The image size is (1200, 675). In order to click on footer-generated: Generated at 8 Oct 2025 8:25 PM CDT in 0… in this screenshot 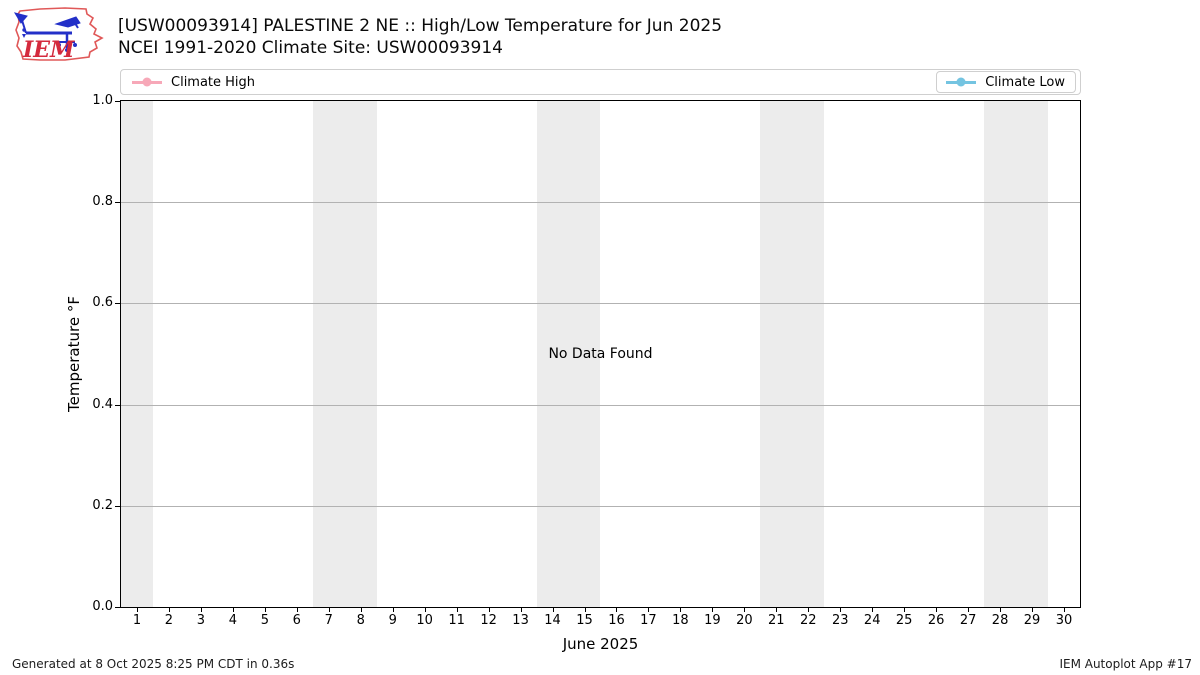, I will do `click(153, 664)`.